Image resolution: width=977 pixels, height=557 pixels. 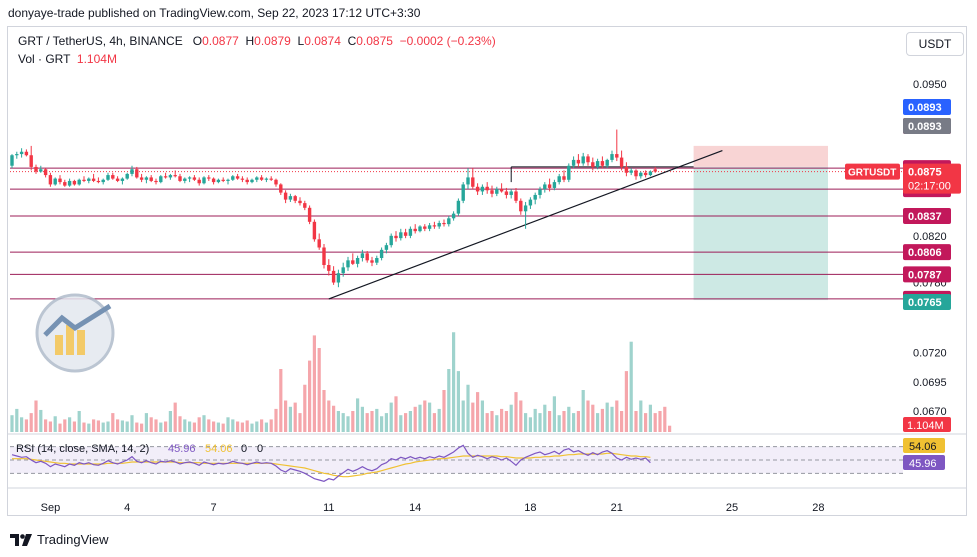 I want to click on currency-button: USDT, so click(x=935, y=44).